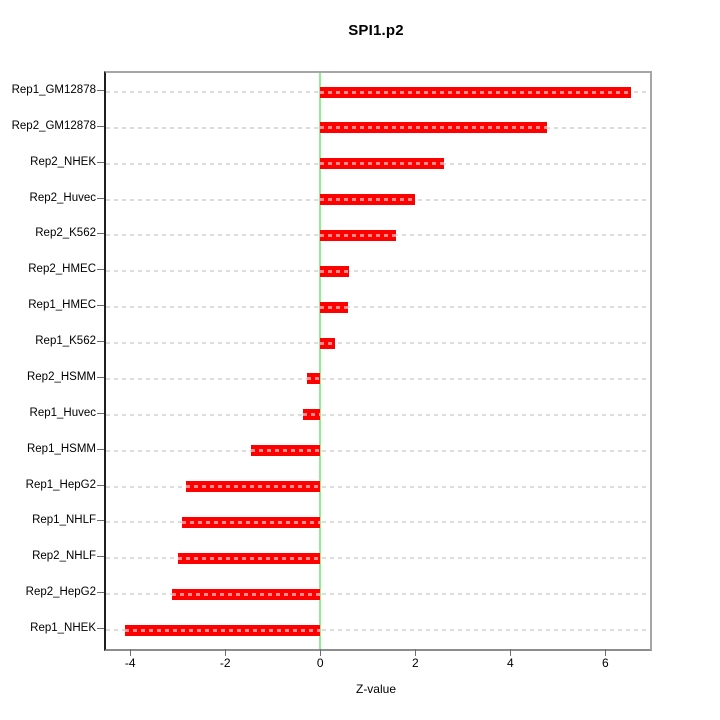 This screenshot has width=720, height=720. I want to click on category-label: Rep2_NHEK, so click(63, 161).